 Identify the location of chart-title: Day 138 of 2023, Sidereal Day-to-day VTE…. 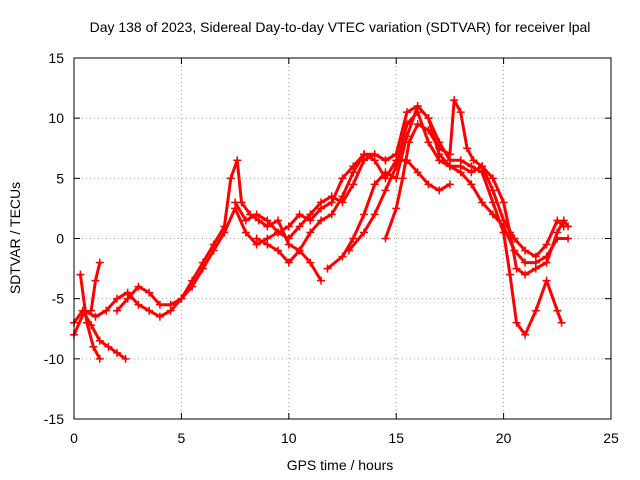
(340, 27).